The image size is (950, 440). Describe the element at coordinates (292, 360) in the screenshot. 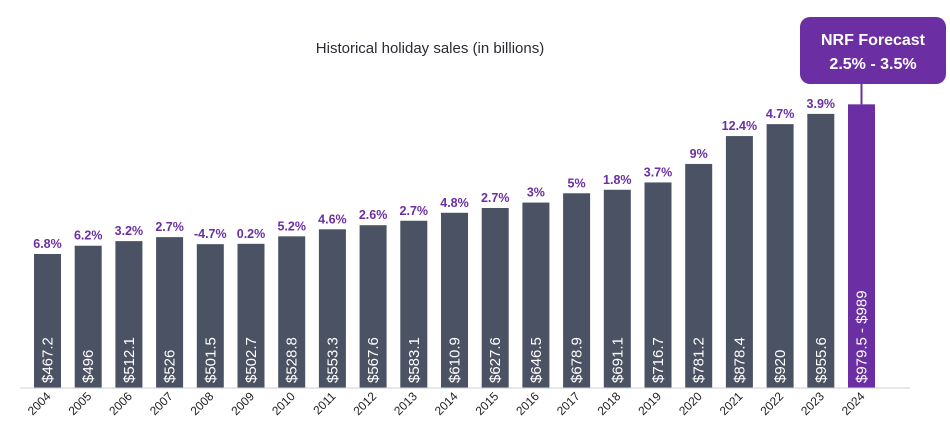

I see `value-label-2010: $528.8` at that location.